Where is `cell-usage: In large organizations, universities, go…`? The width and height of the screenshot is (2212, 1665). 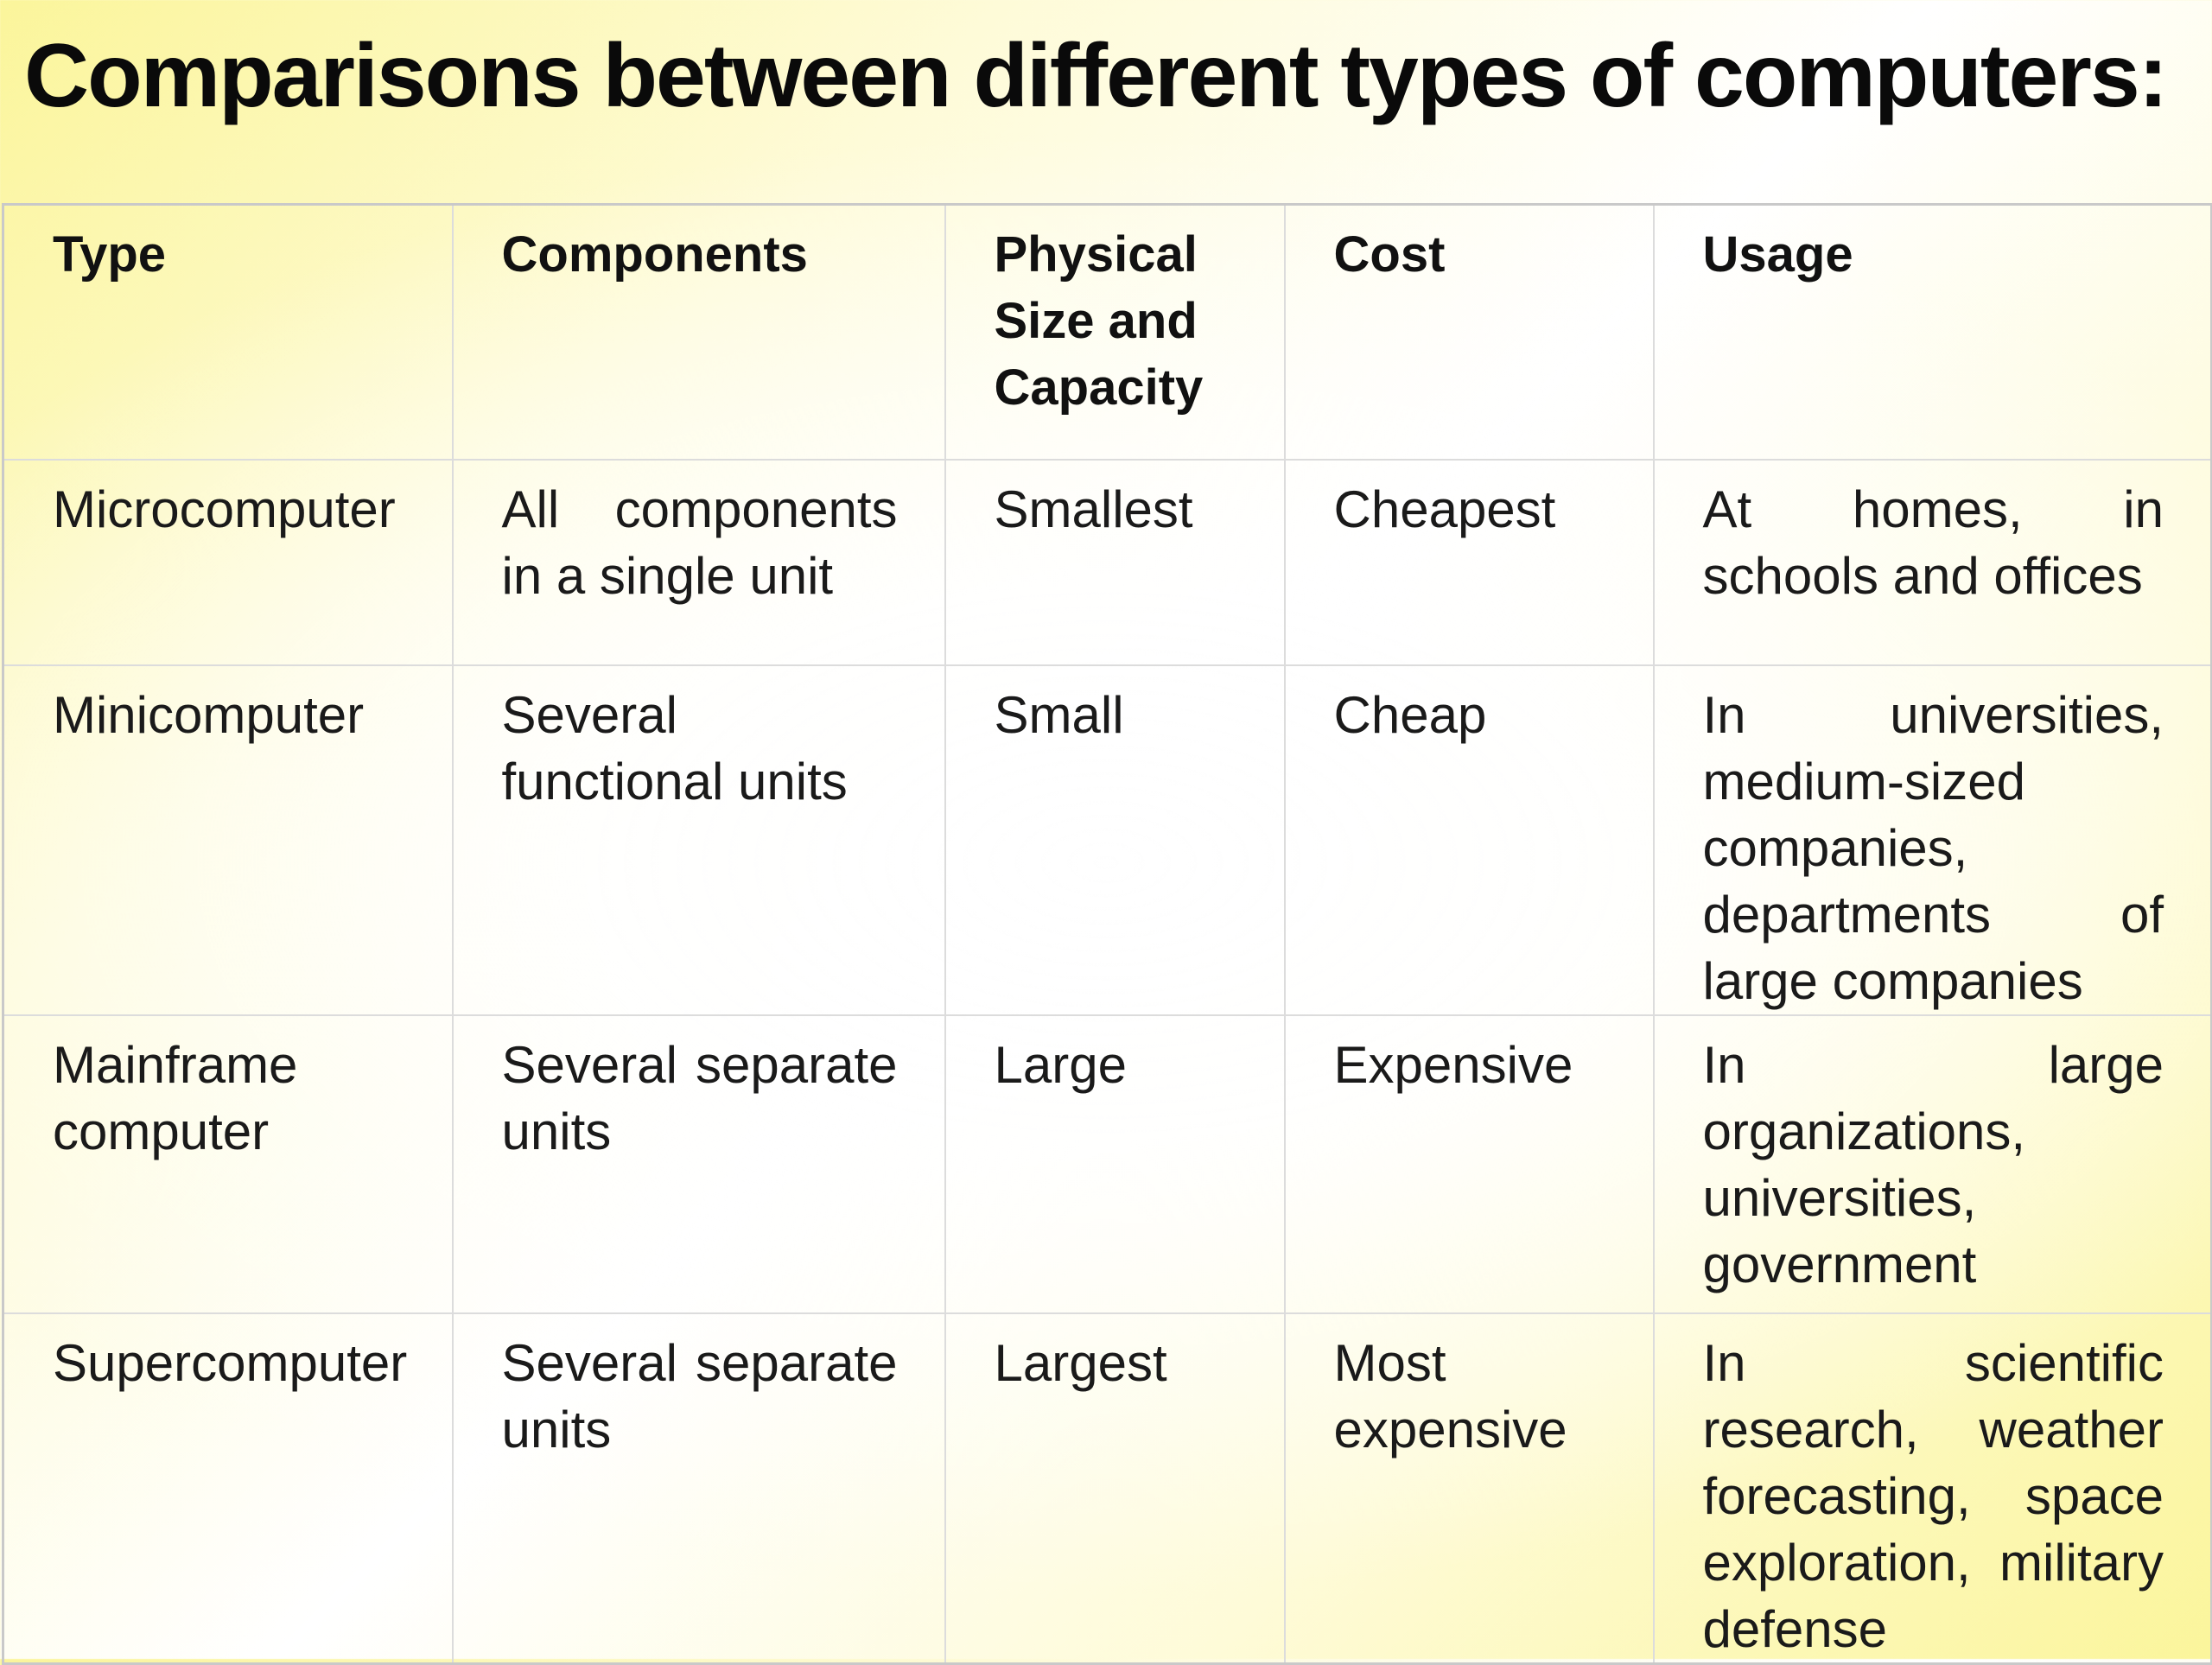
cell-usage: In large organizations, universities, go… is located at coordinates (1932, 1164).